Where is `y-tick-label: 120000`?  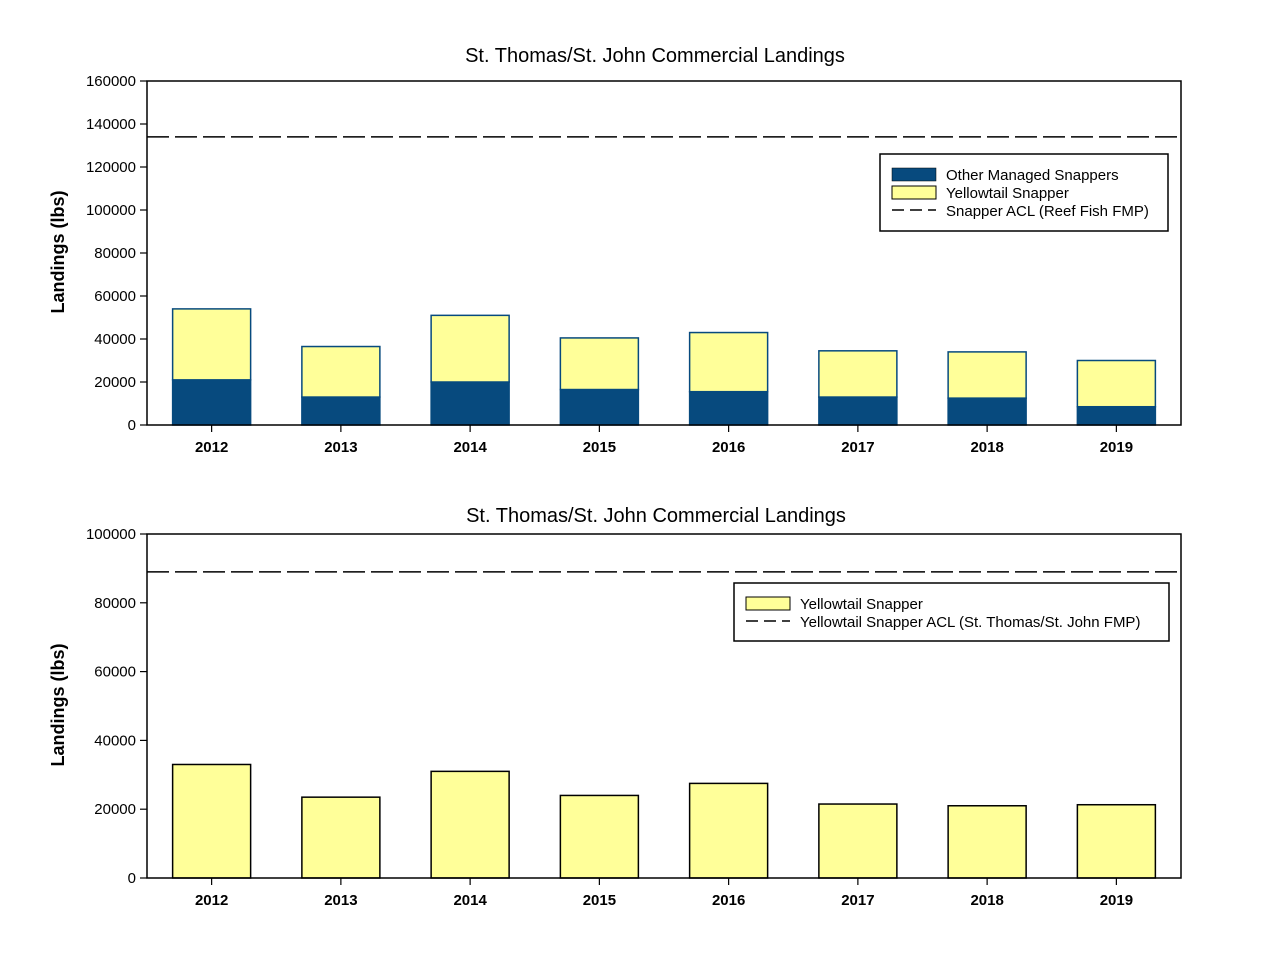 y-tick-label: 120000 is located at coordinates (111, 167).